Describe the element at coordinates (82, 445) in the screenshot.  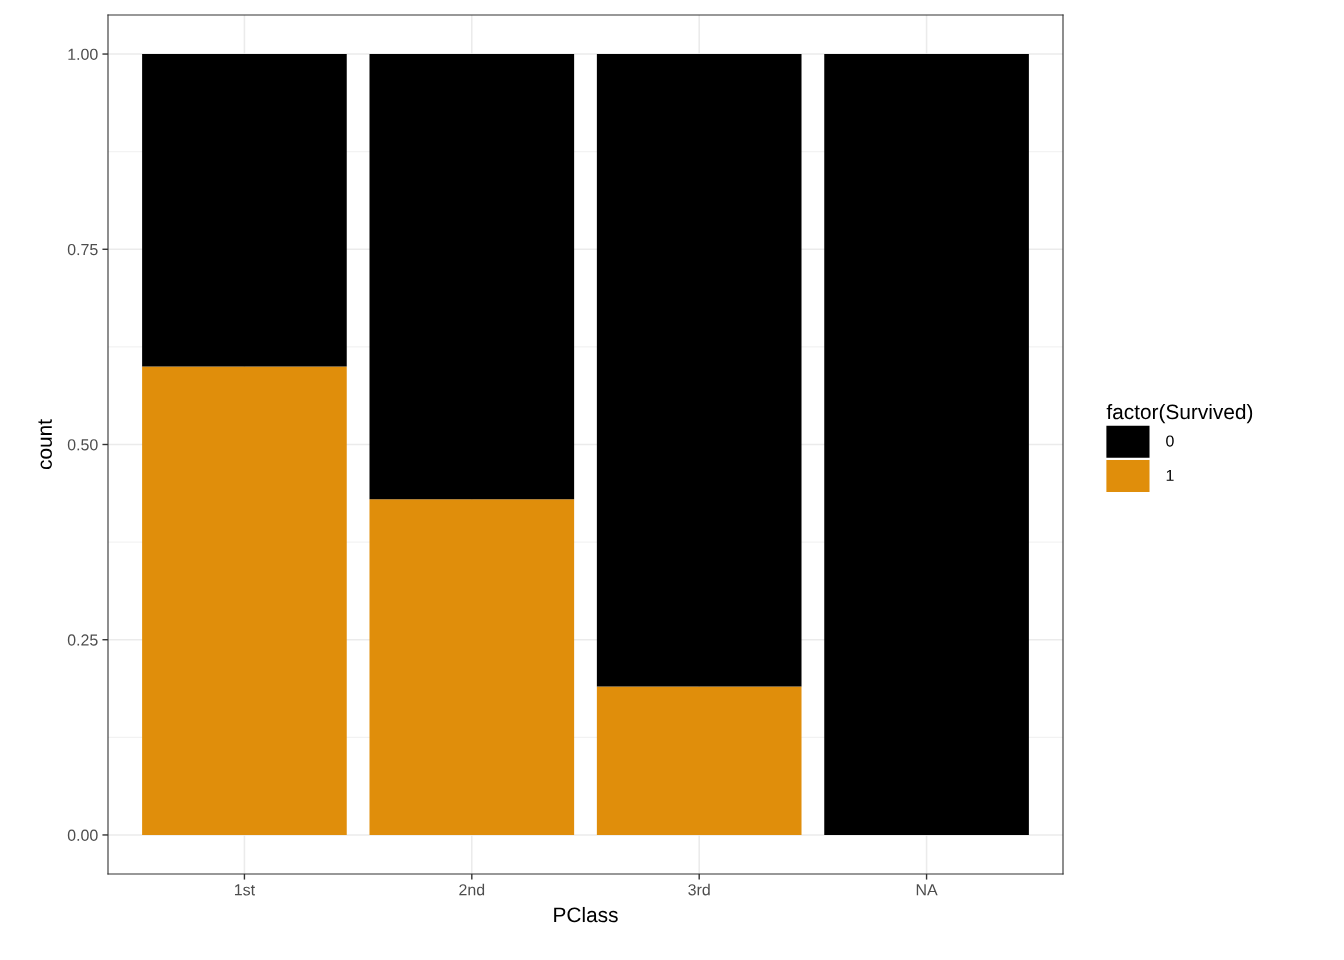
I see `y-tick-label: 0.50` at that location.